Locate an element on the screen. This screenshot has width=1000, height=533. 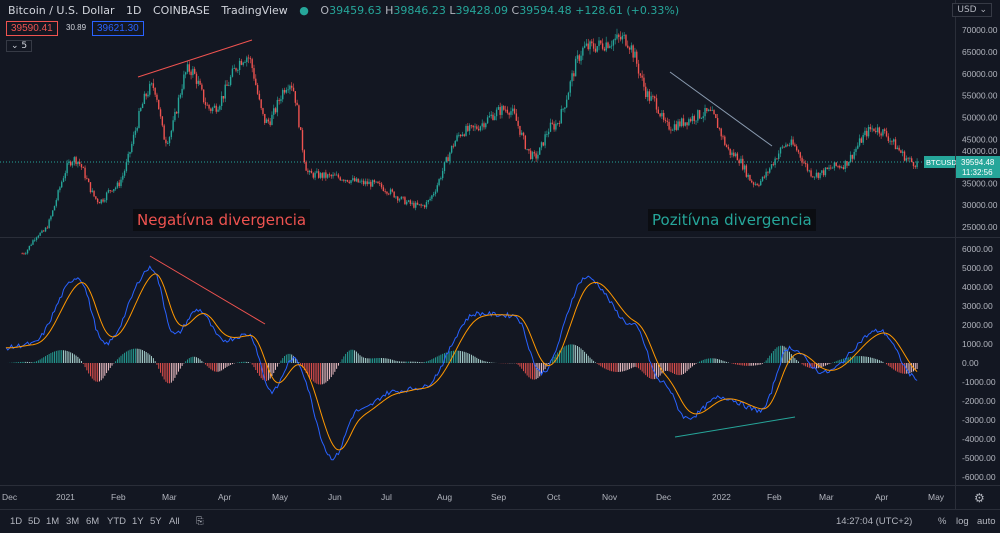
price-tick: 70000.00 is located at coordinates (980, 30).